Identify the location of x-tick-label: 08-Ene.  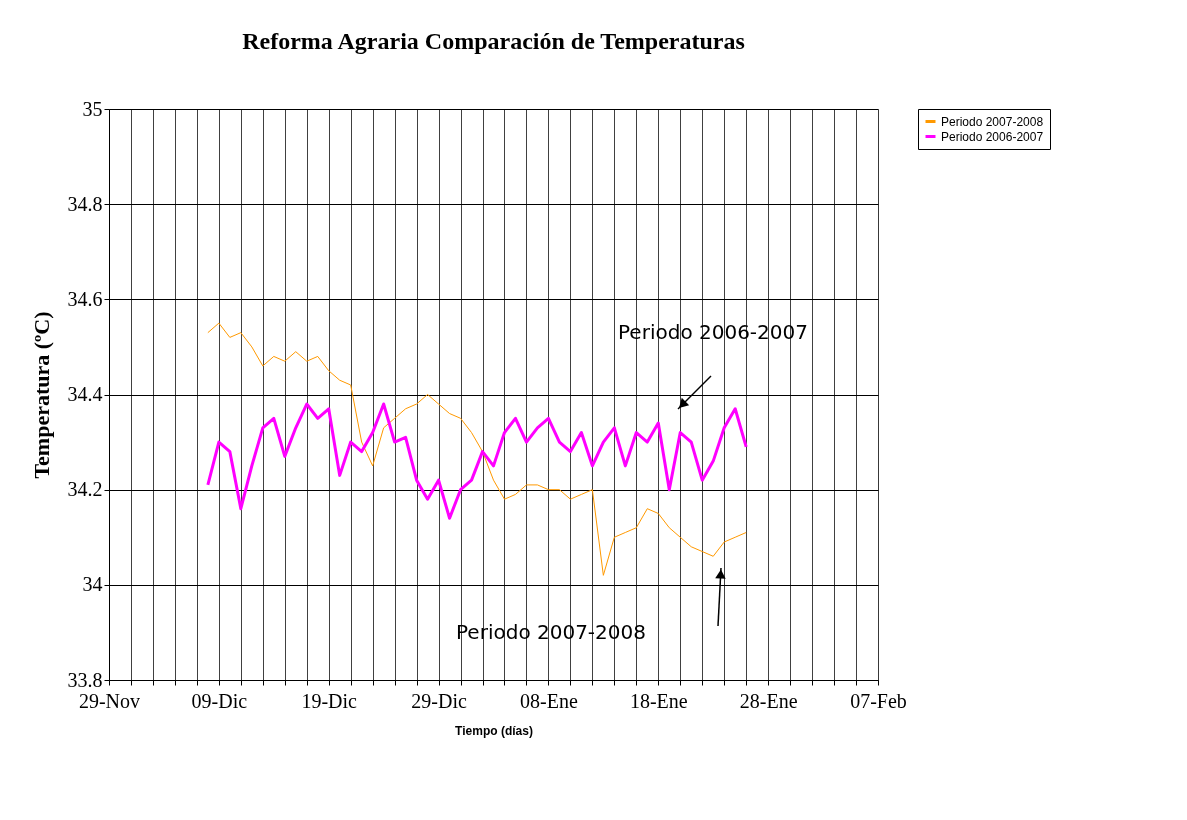
(549, 700).